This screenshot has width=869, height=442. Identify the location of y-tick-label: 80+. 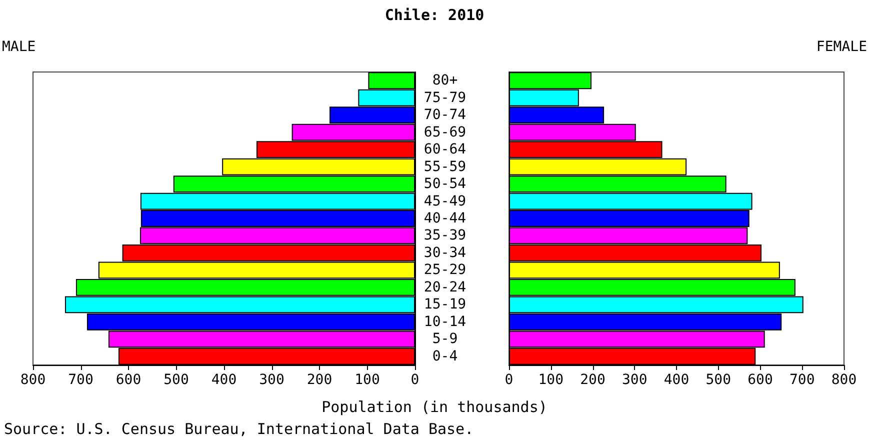
(445, 80).